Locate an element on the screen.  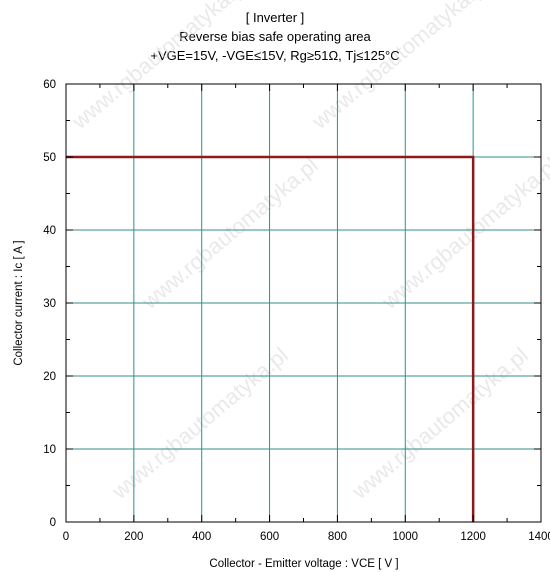
y-tick-label: 40 is located at coordinates (49, 231).